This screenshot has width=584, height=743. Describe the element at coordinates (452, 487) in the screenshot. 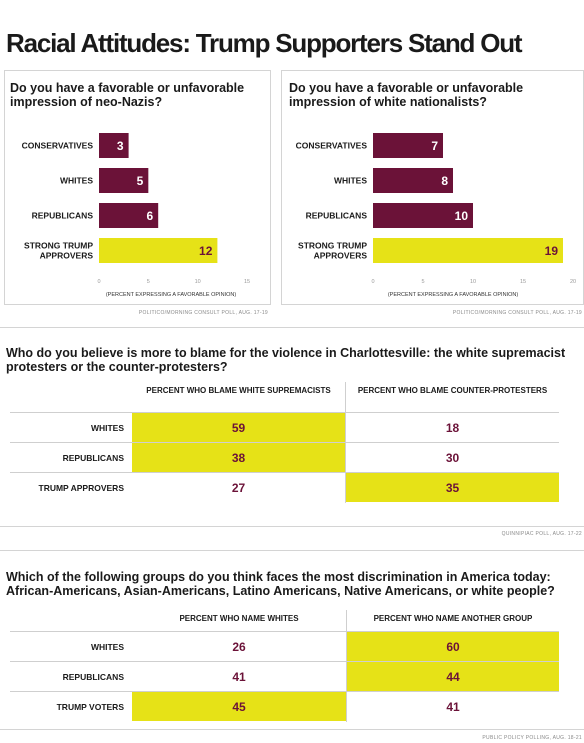

I see `table-cell: 35` at that location.